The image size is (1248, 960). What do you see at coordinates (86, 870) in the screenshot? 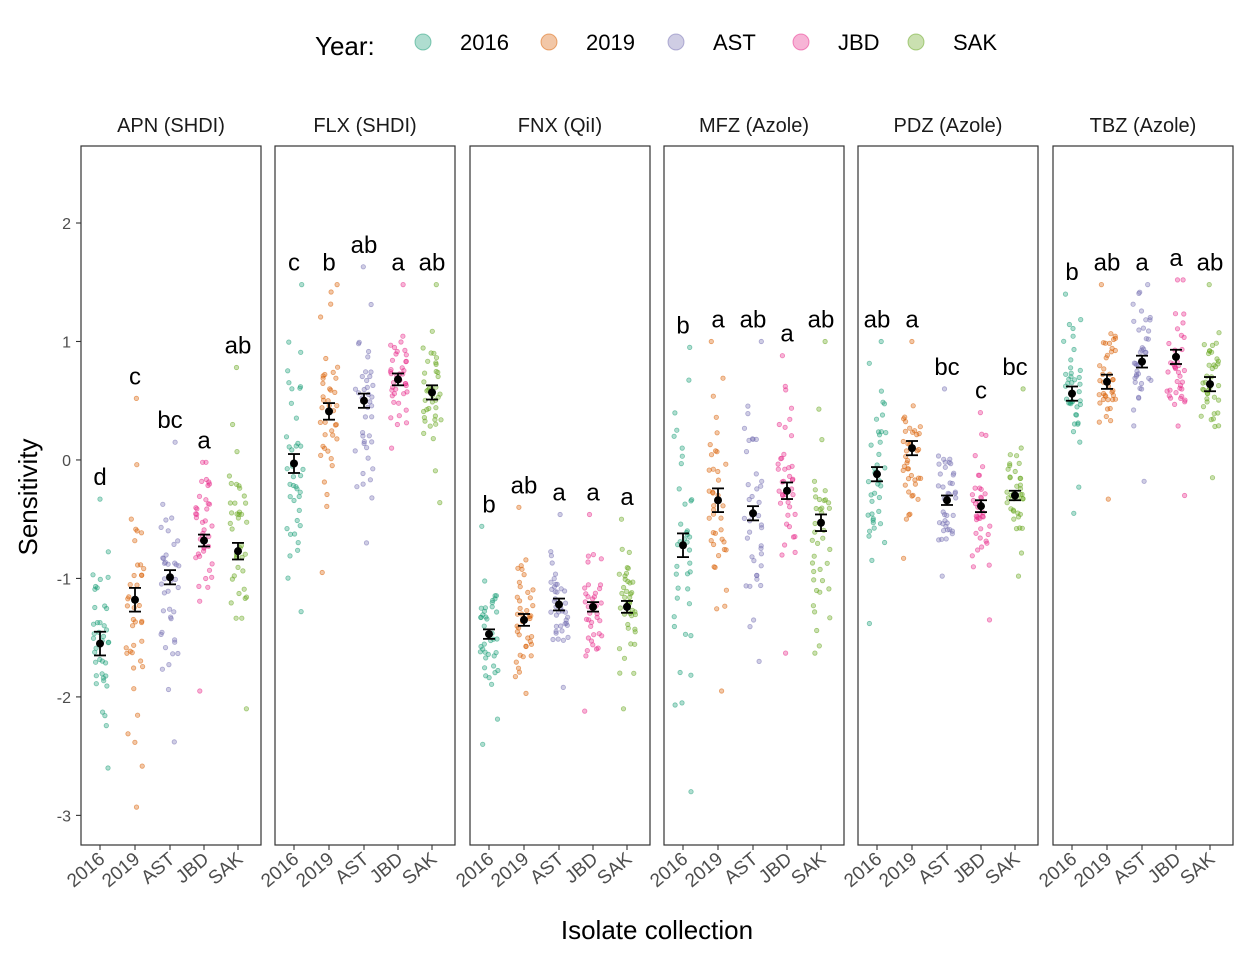
I see `x-tick-label: 2016` at bounding box center [86, 870].